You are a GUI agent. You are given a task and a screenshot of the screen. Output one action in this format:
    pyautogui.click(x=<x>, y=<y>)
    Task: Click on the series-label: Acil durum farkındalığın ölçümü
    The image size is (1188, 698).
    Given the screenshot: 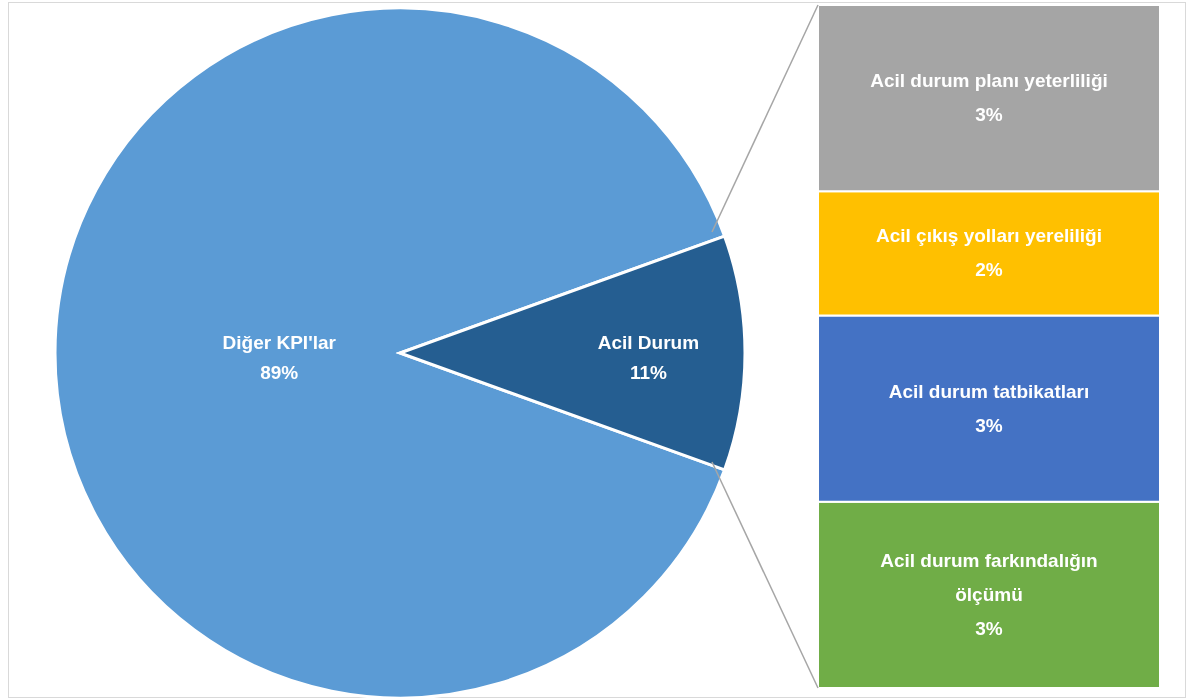 What is the action you would take?
    pyautogui.click(x=989, y=577)
    